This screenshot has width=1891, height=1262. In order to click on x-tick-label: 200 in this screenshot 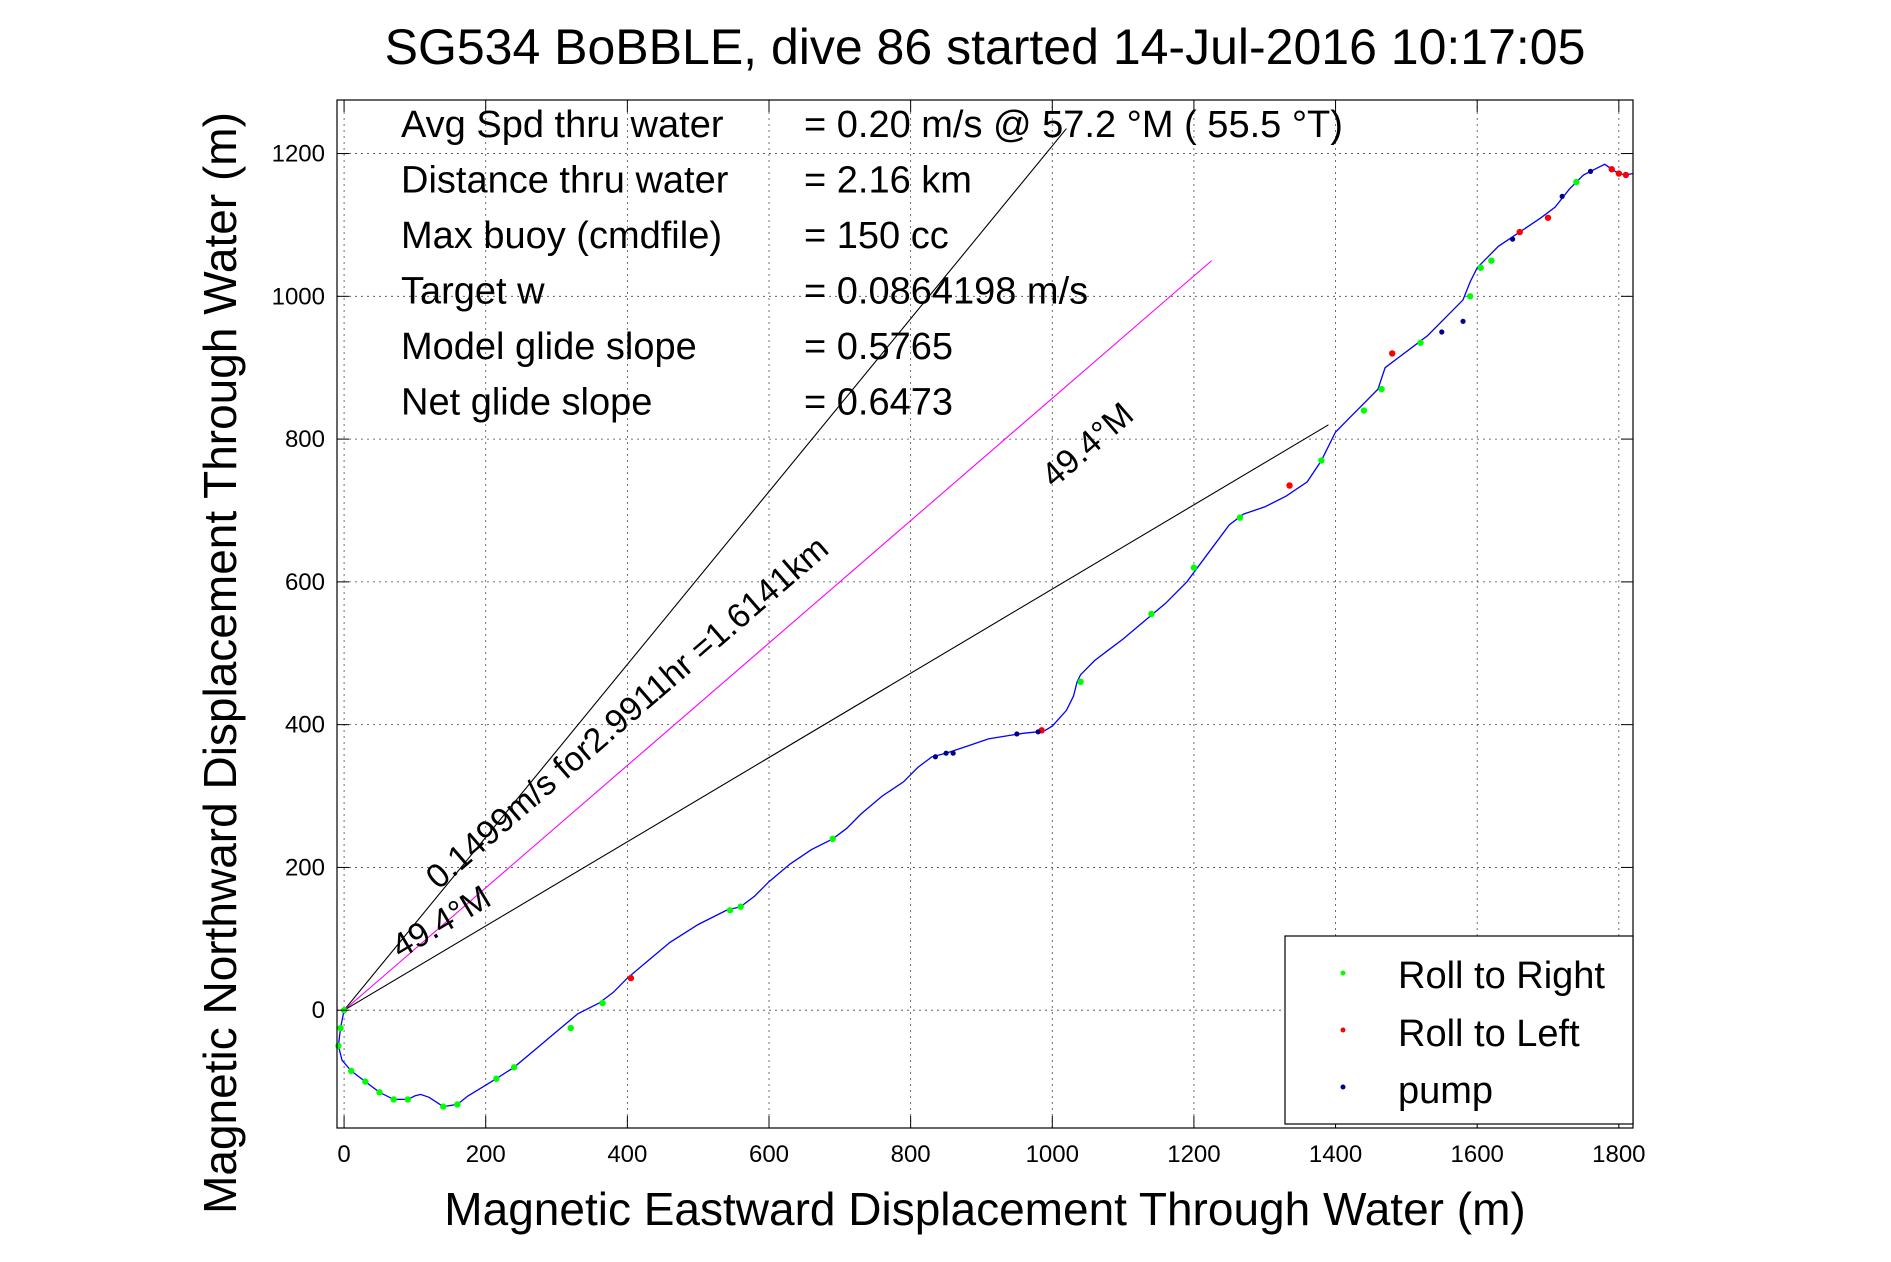, I will do `click(486, 1154)`.